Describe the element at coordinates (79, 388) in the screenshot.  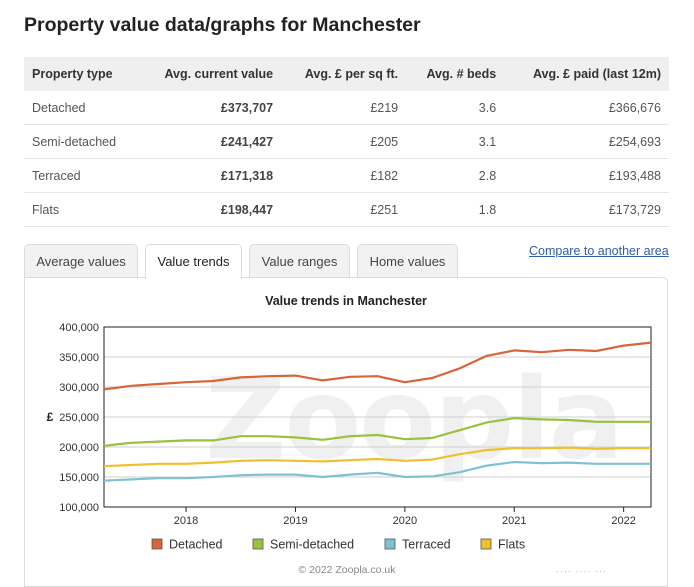
I see `y-tick-label: 300,000` at that location.